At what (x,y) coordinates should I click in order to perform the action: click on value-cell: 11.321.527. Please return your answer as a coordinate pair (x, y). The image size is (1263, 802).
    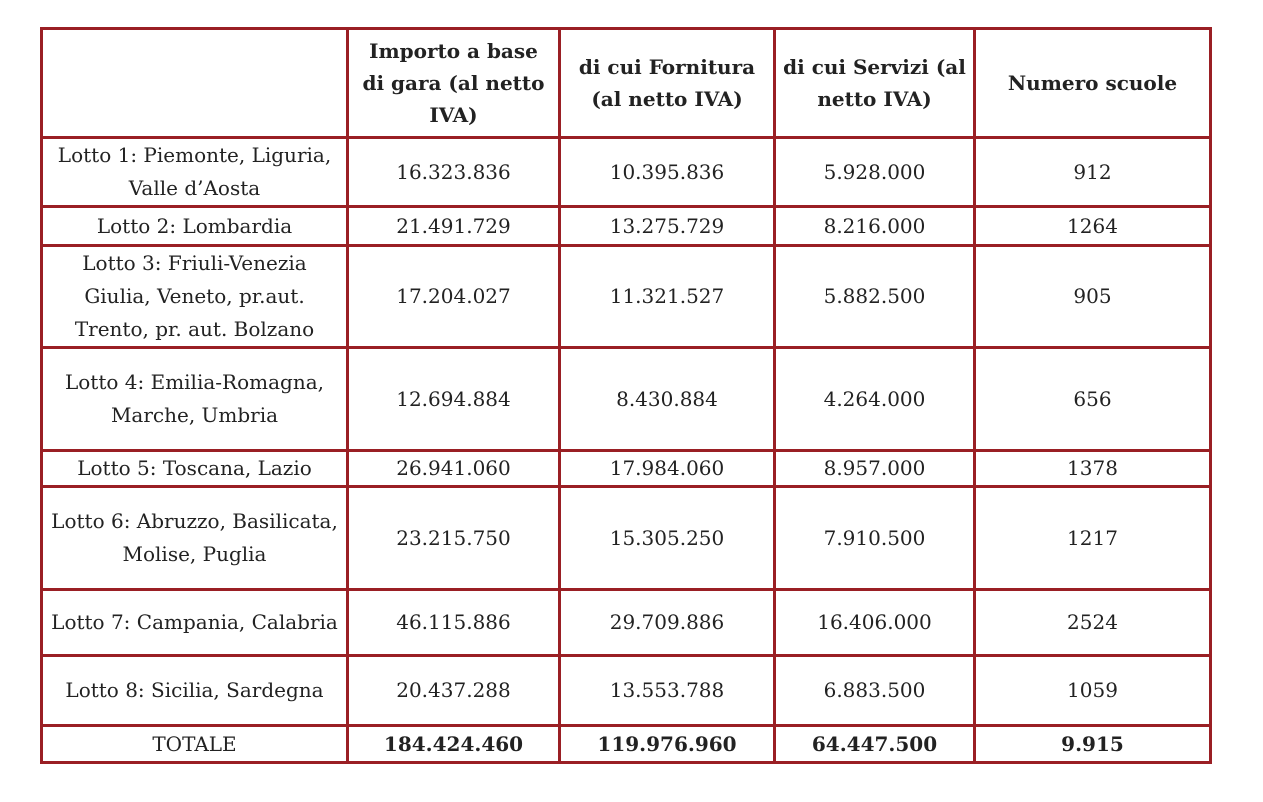
    Looking at the image, I should click on (667, 296).